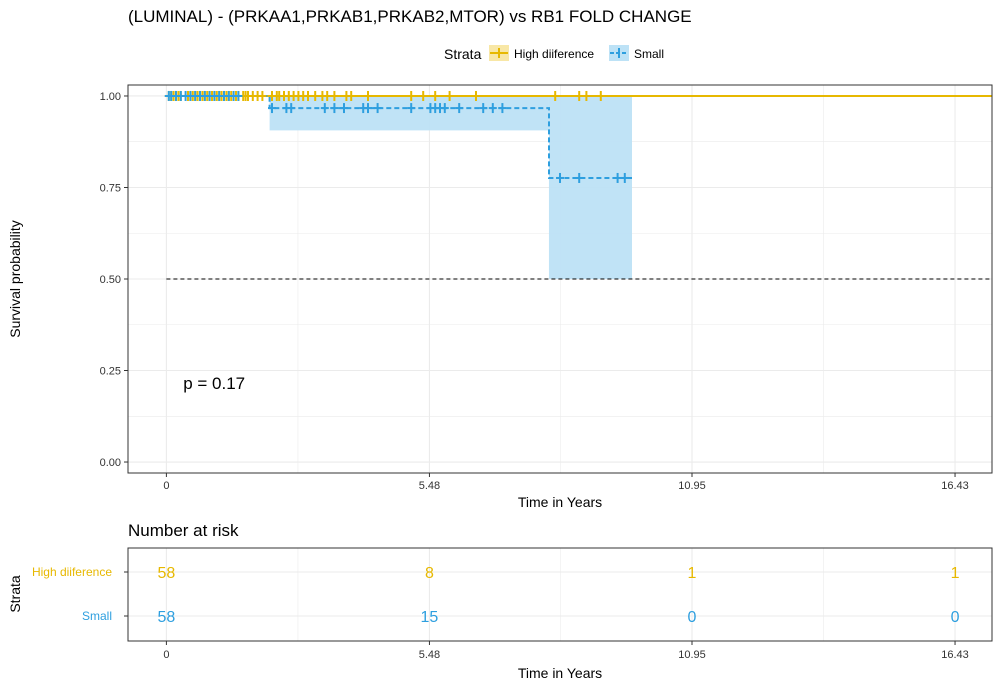  I want to click on risk-border, so click(560, 594).